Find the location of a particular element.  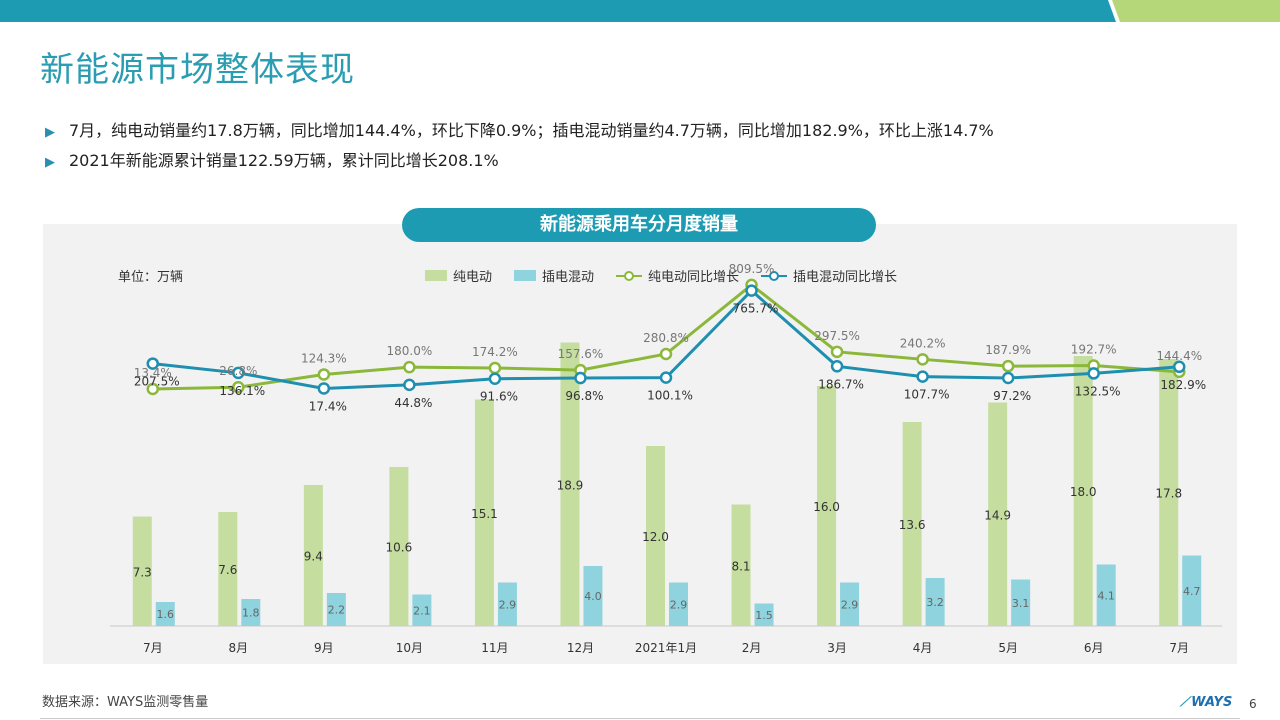

phev-yoy-label: 132.5% is located at coordinates (1098, 391).